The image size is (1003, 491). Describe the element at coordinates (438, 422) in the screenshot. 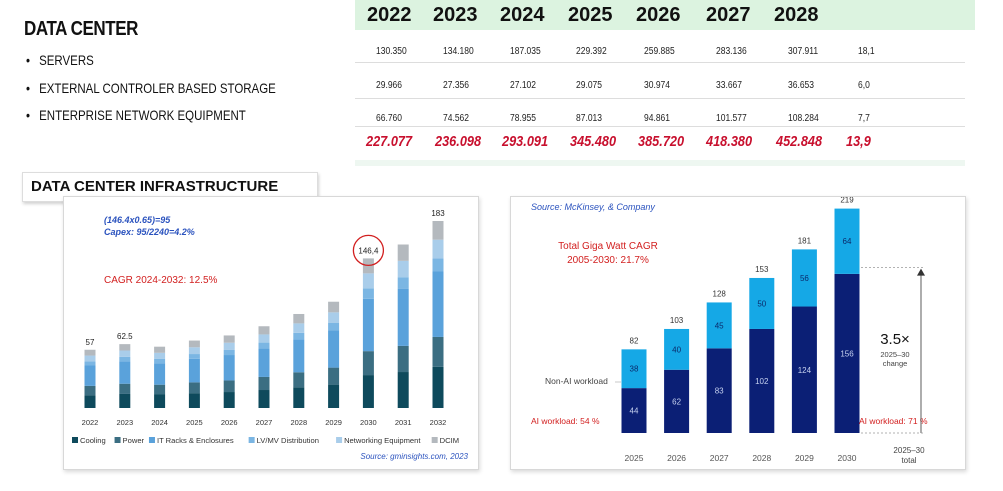

I see `x-tick-label: 2032` at that location.